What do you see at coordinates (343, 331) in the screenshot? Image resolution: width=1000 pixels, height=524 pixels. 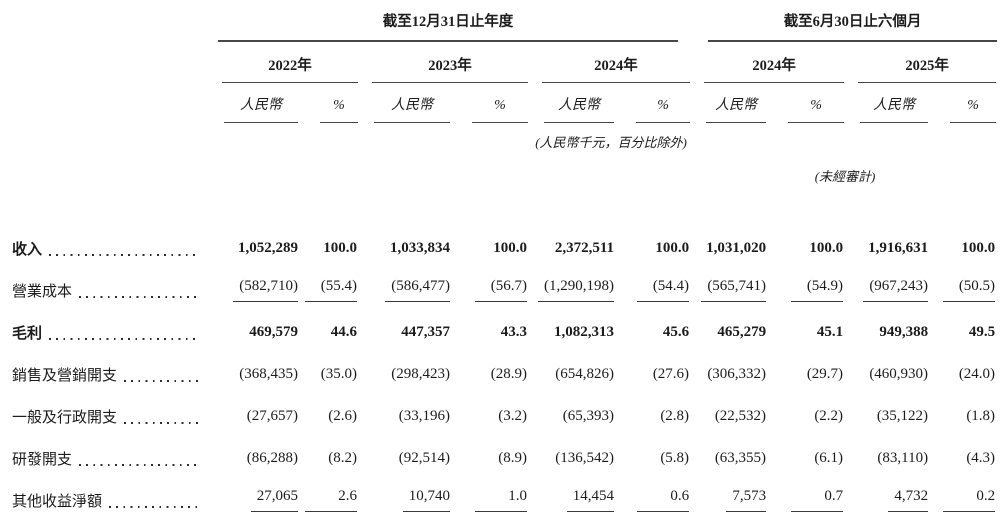 I see `value-cell: 44.6` at bounding box center [343, 331].